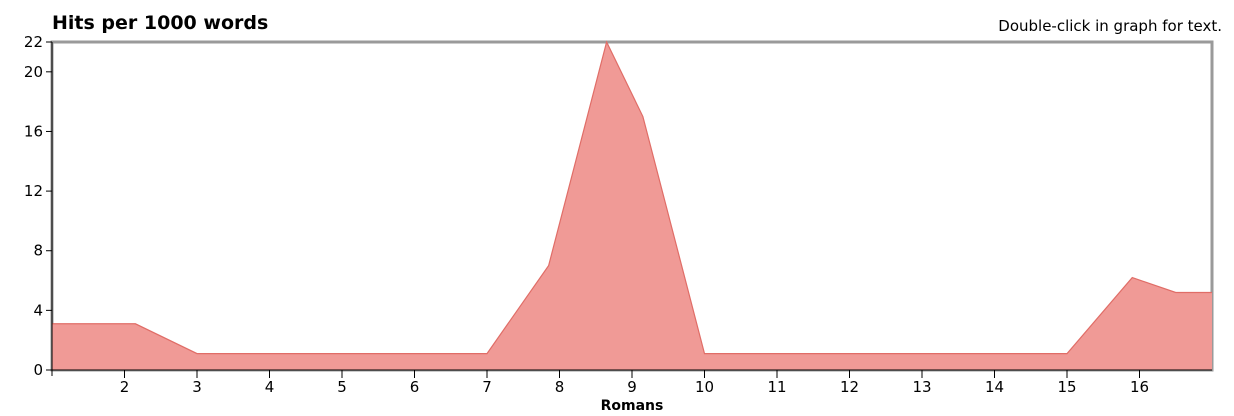 Image resolution: width=1234 pixels, height=416 pixels. Describe the element at coordinates (342, 387) in the screenshot. I see `x-tick-label: 5` at that location.